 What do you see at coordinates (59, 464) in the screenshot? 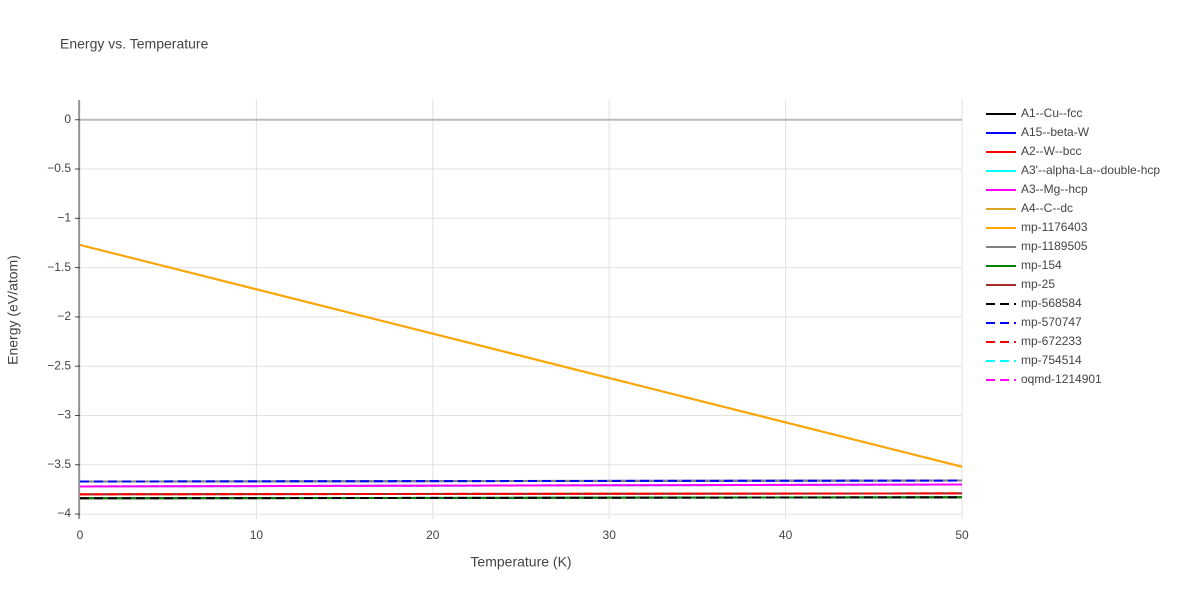
I see `y-tick-label: −3.5` at bounding box center [59, 464].